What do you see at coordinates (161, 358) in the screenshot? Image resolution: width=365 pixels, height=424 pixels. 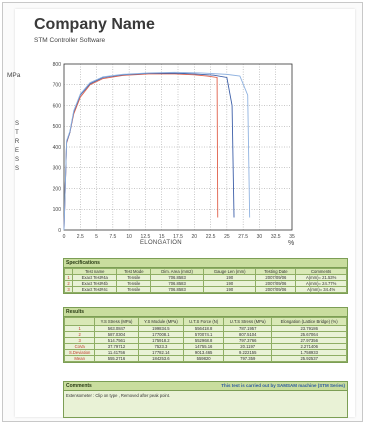 I see `table-cell: 184253.6` at bounding box center [161, 358].